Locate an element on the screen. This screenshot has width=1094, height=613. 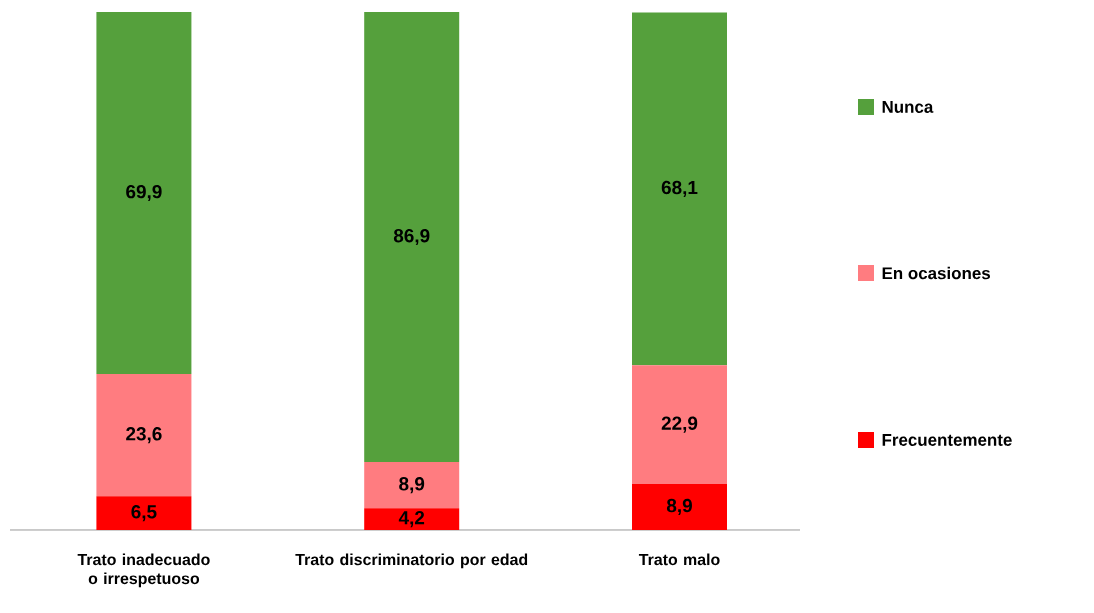
x-tick-label: Trato inadecuado o irrespetuoso is located at coordinates (143, 570).